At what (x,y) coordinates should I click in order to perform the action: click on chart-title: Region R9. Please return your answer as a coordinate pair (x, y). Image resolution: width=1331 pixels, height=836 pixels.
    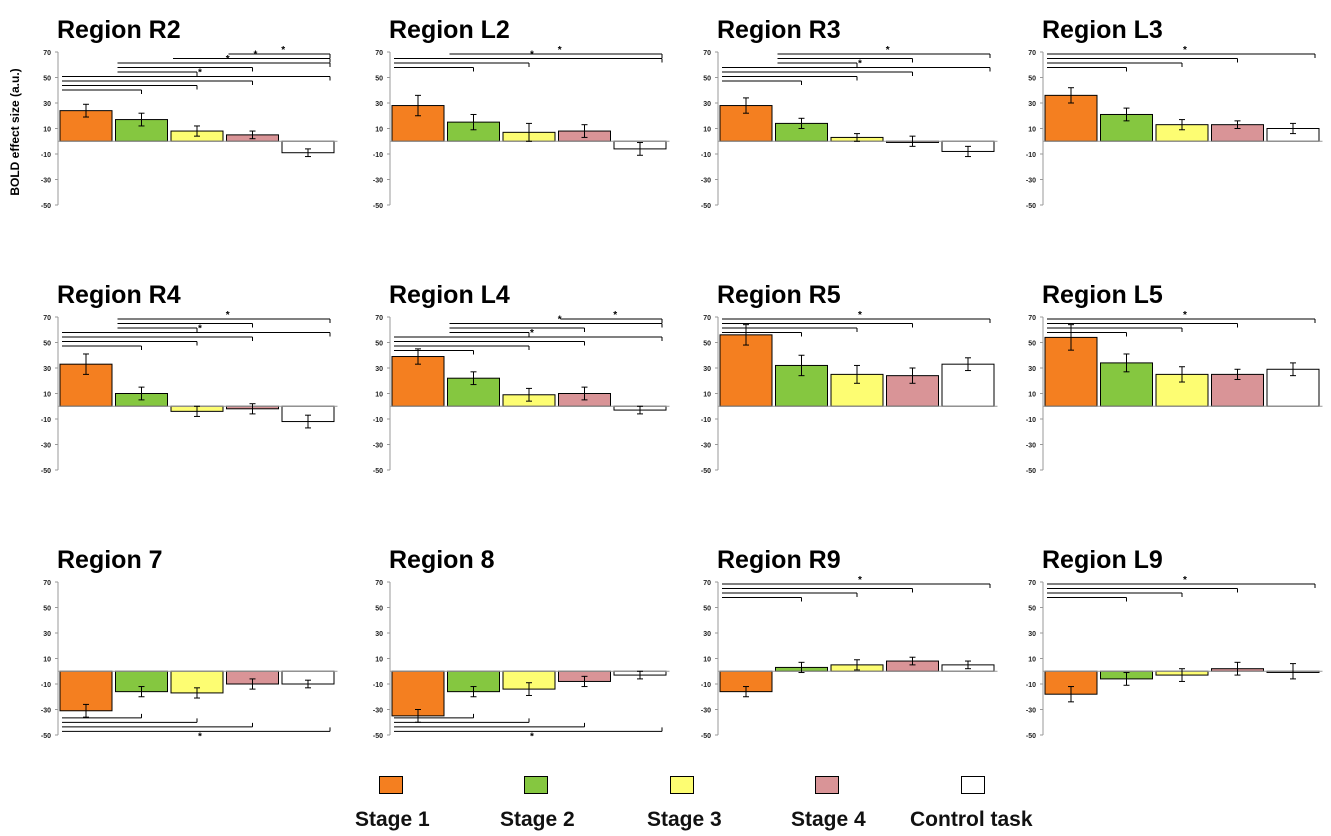
    Looking at the image, I should click on (779, 560).